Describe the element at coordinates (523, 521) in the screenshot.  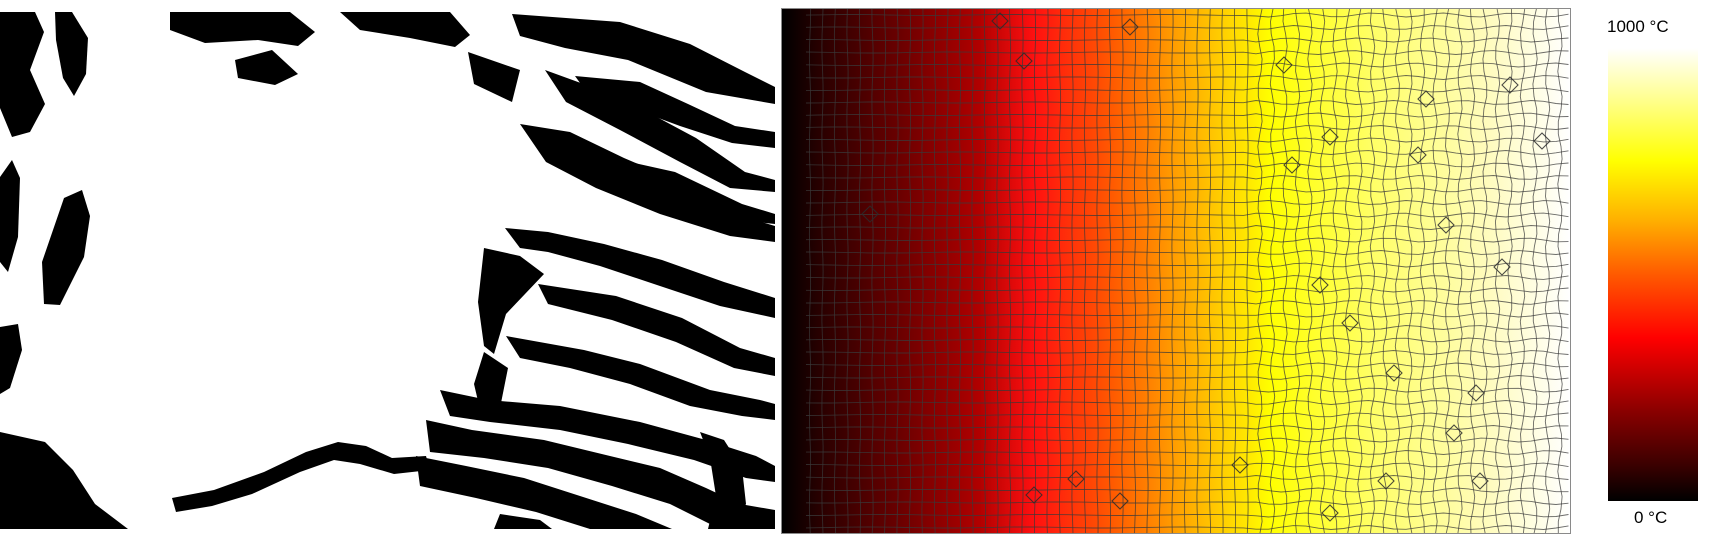
I see `binary-dark-region-bottom-center` at that location.